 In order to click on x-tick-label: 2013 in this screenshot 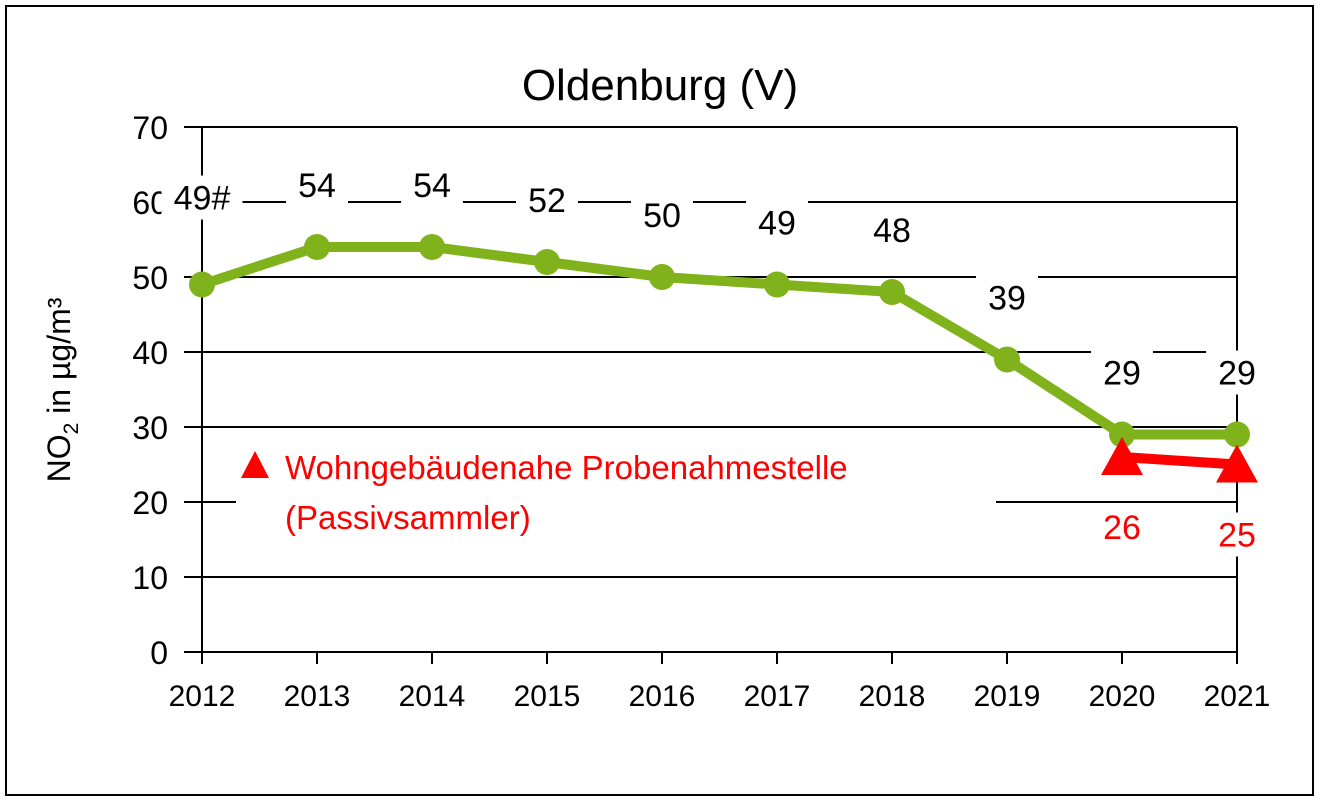, I will do `click(317, 696)`.